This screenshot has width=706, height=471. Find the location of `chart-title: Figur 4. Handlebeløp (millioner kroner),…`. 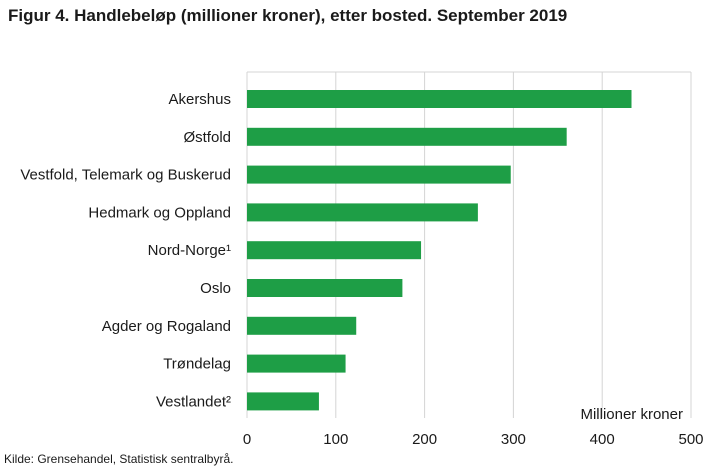

chart-title: Figur 4. Handlebeløp (millioner kroner),… is located at coordinates (288, 15).